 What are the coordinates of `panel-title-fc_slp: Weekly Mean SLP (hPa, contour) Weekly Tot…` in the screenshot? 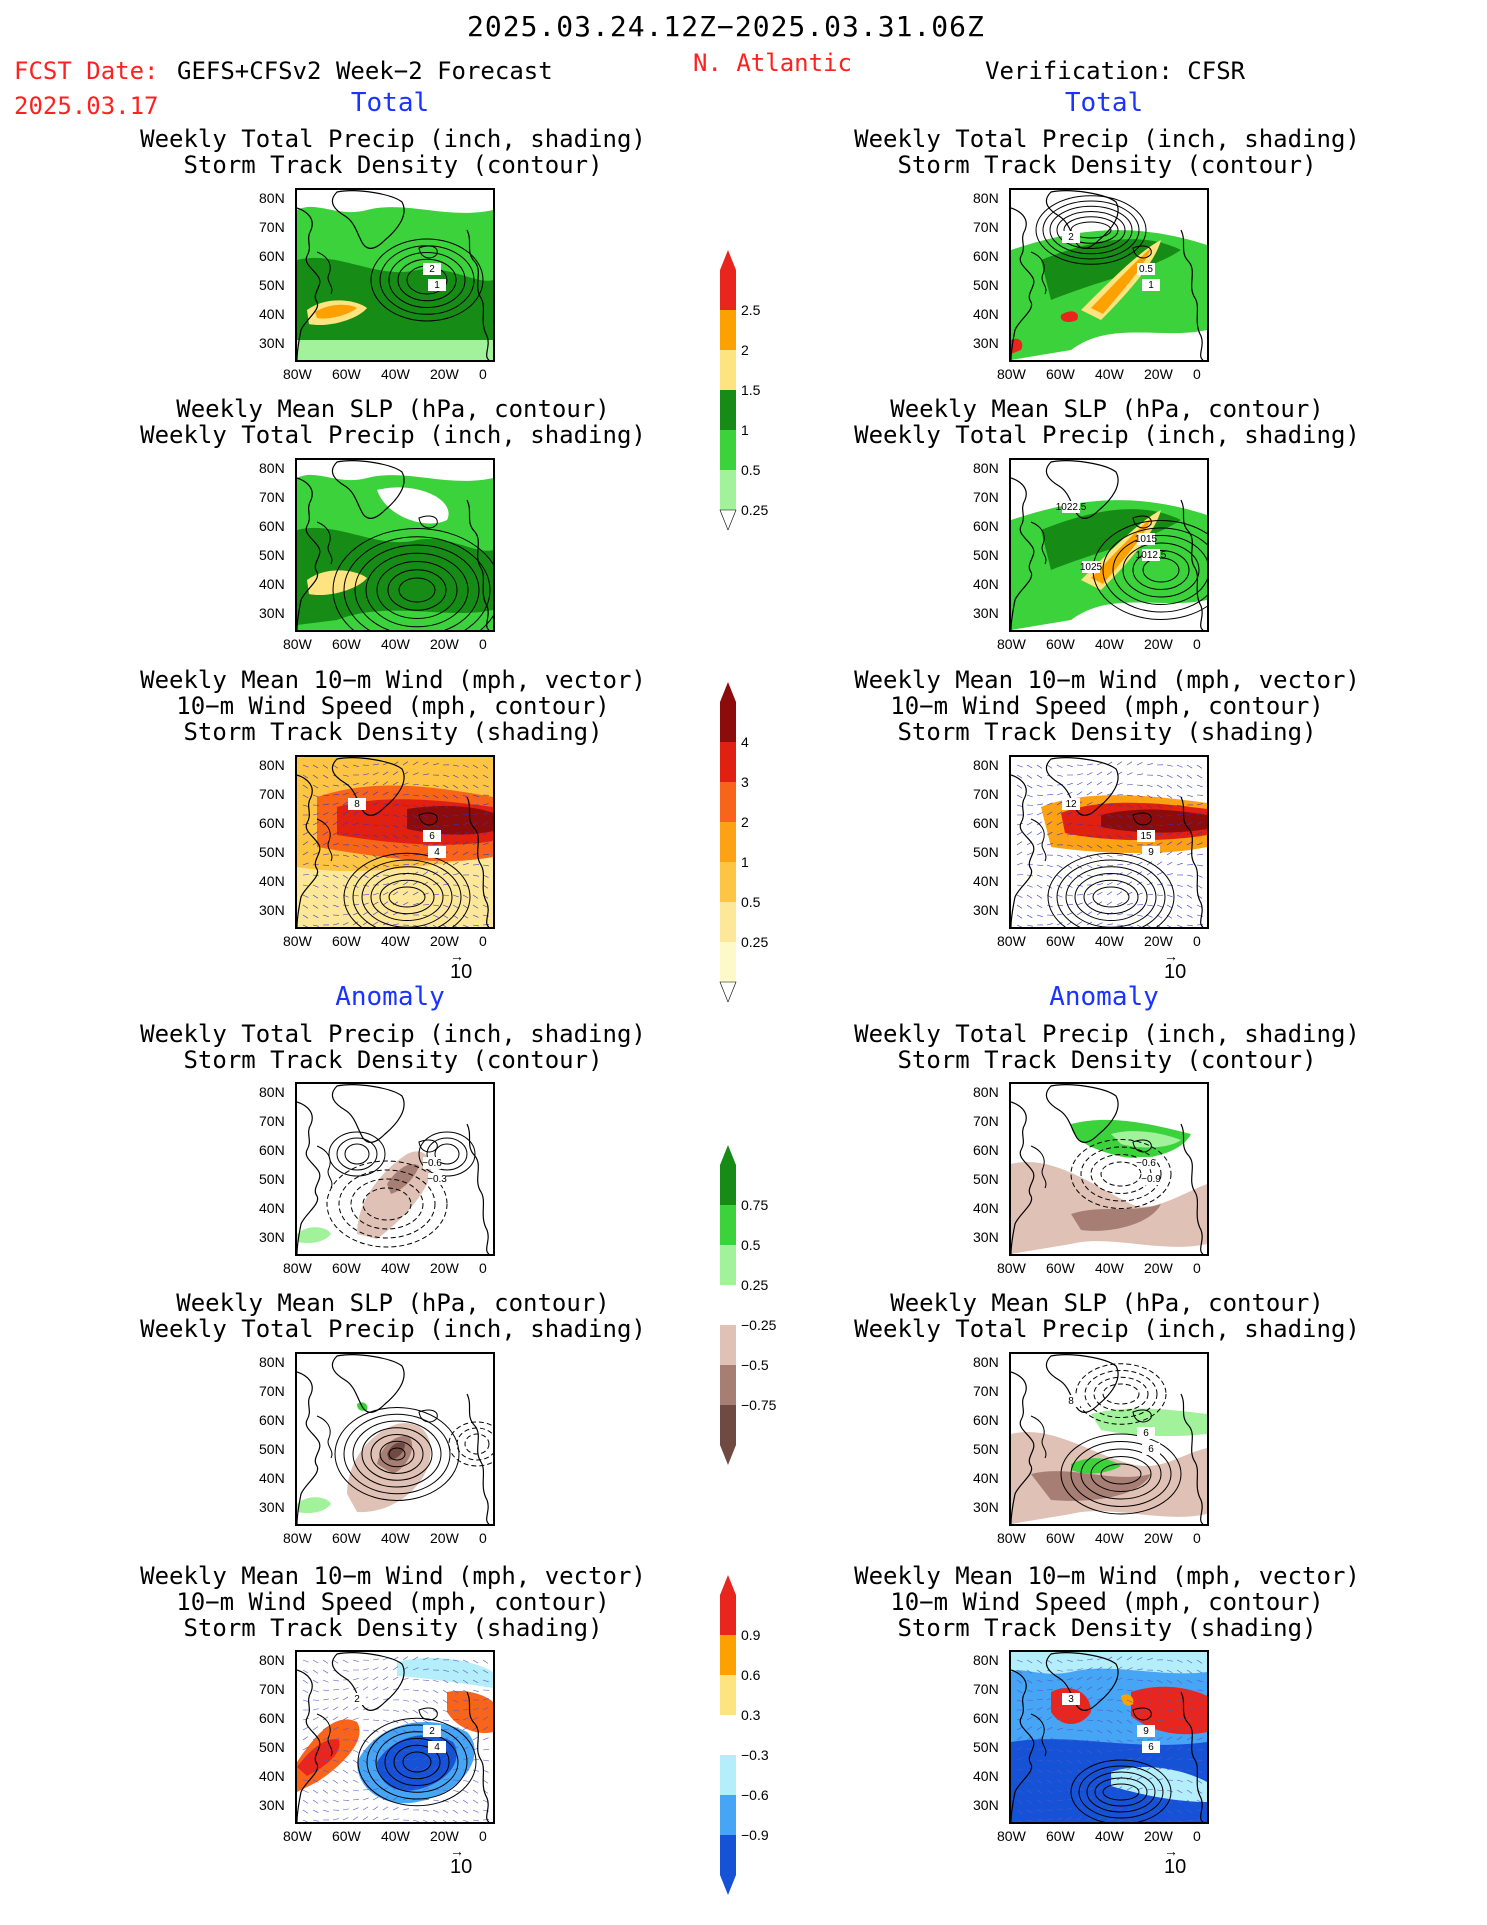 It's located at (393, 422).